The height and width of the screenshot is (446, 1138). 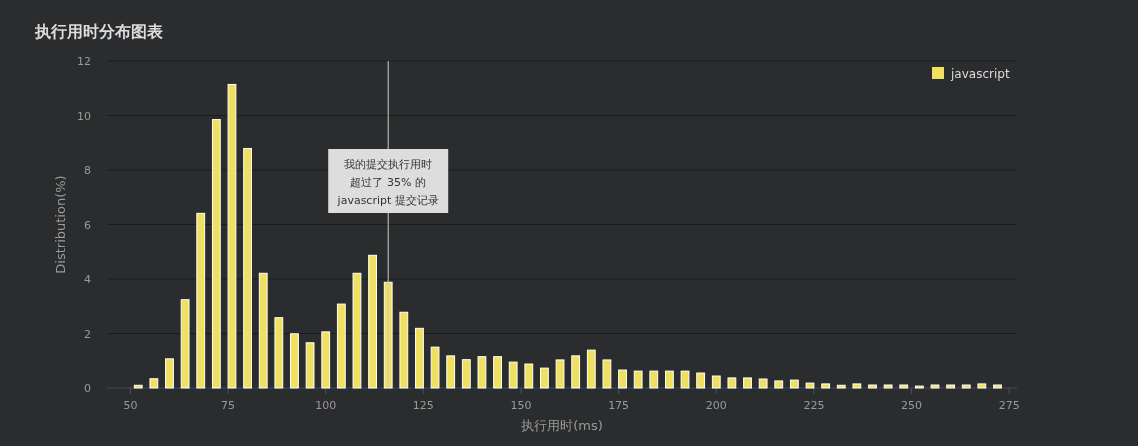 I want to click on y-axis-title: Distribution(%), so click(x=60, y=224).